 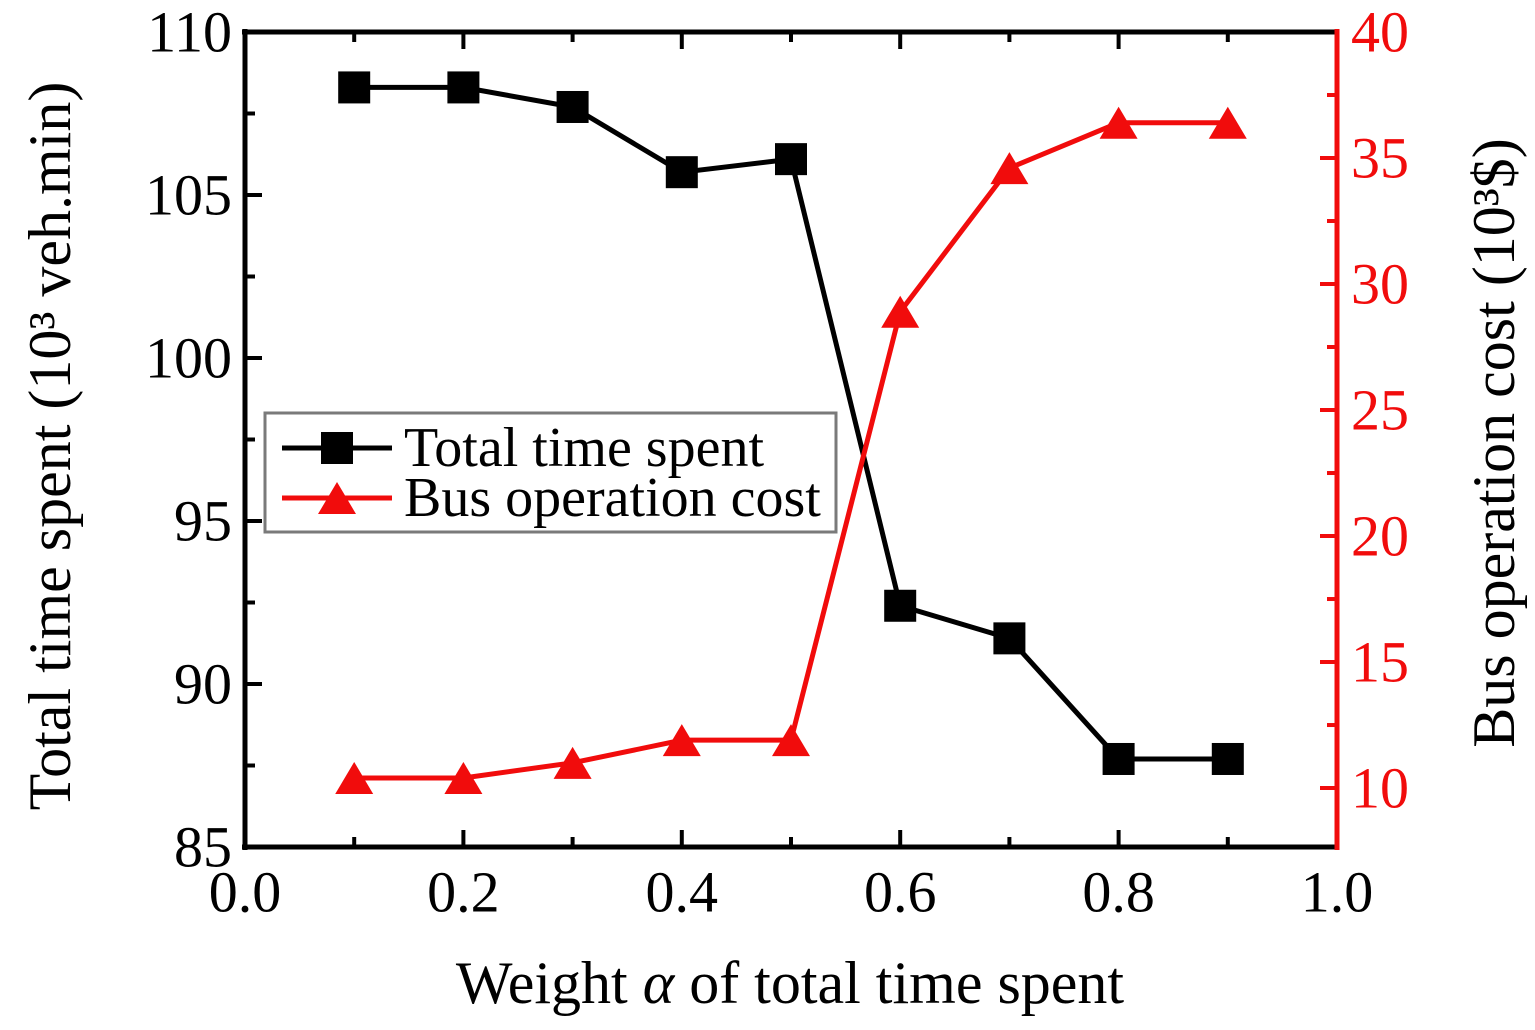 What do you see at coordinates (1118, 892) in the screenshot?
I see `x-tick-label: 0.8` at bounding box center [1118, 892].